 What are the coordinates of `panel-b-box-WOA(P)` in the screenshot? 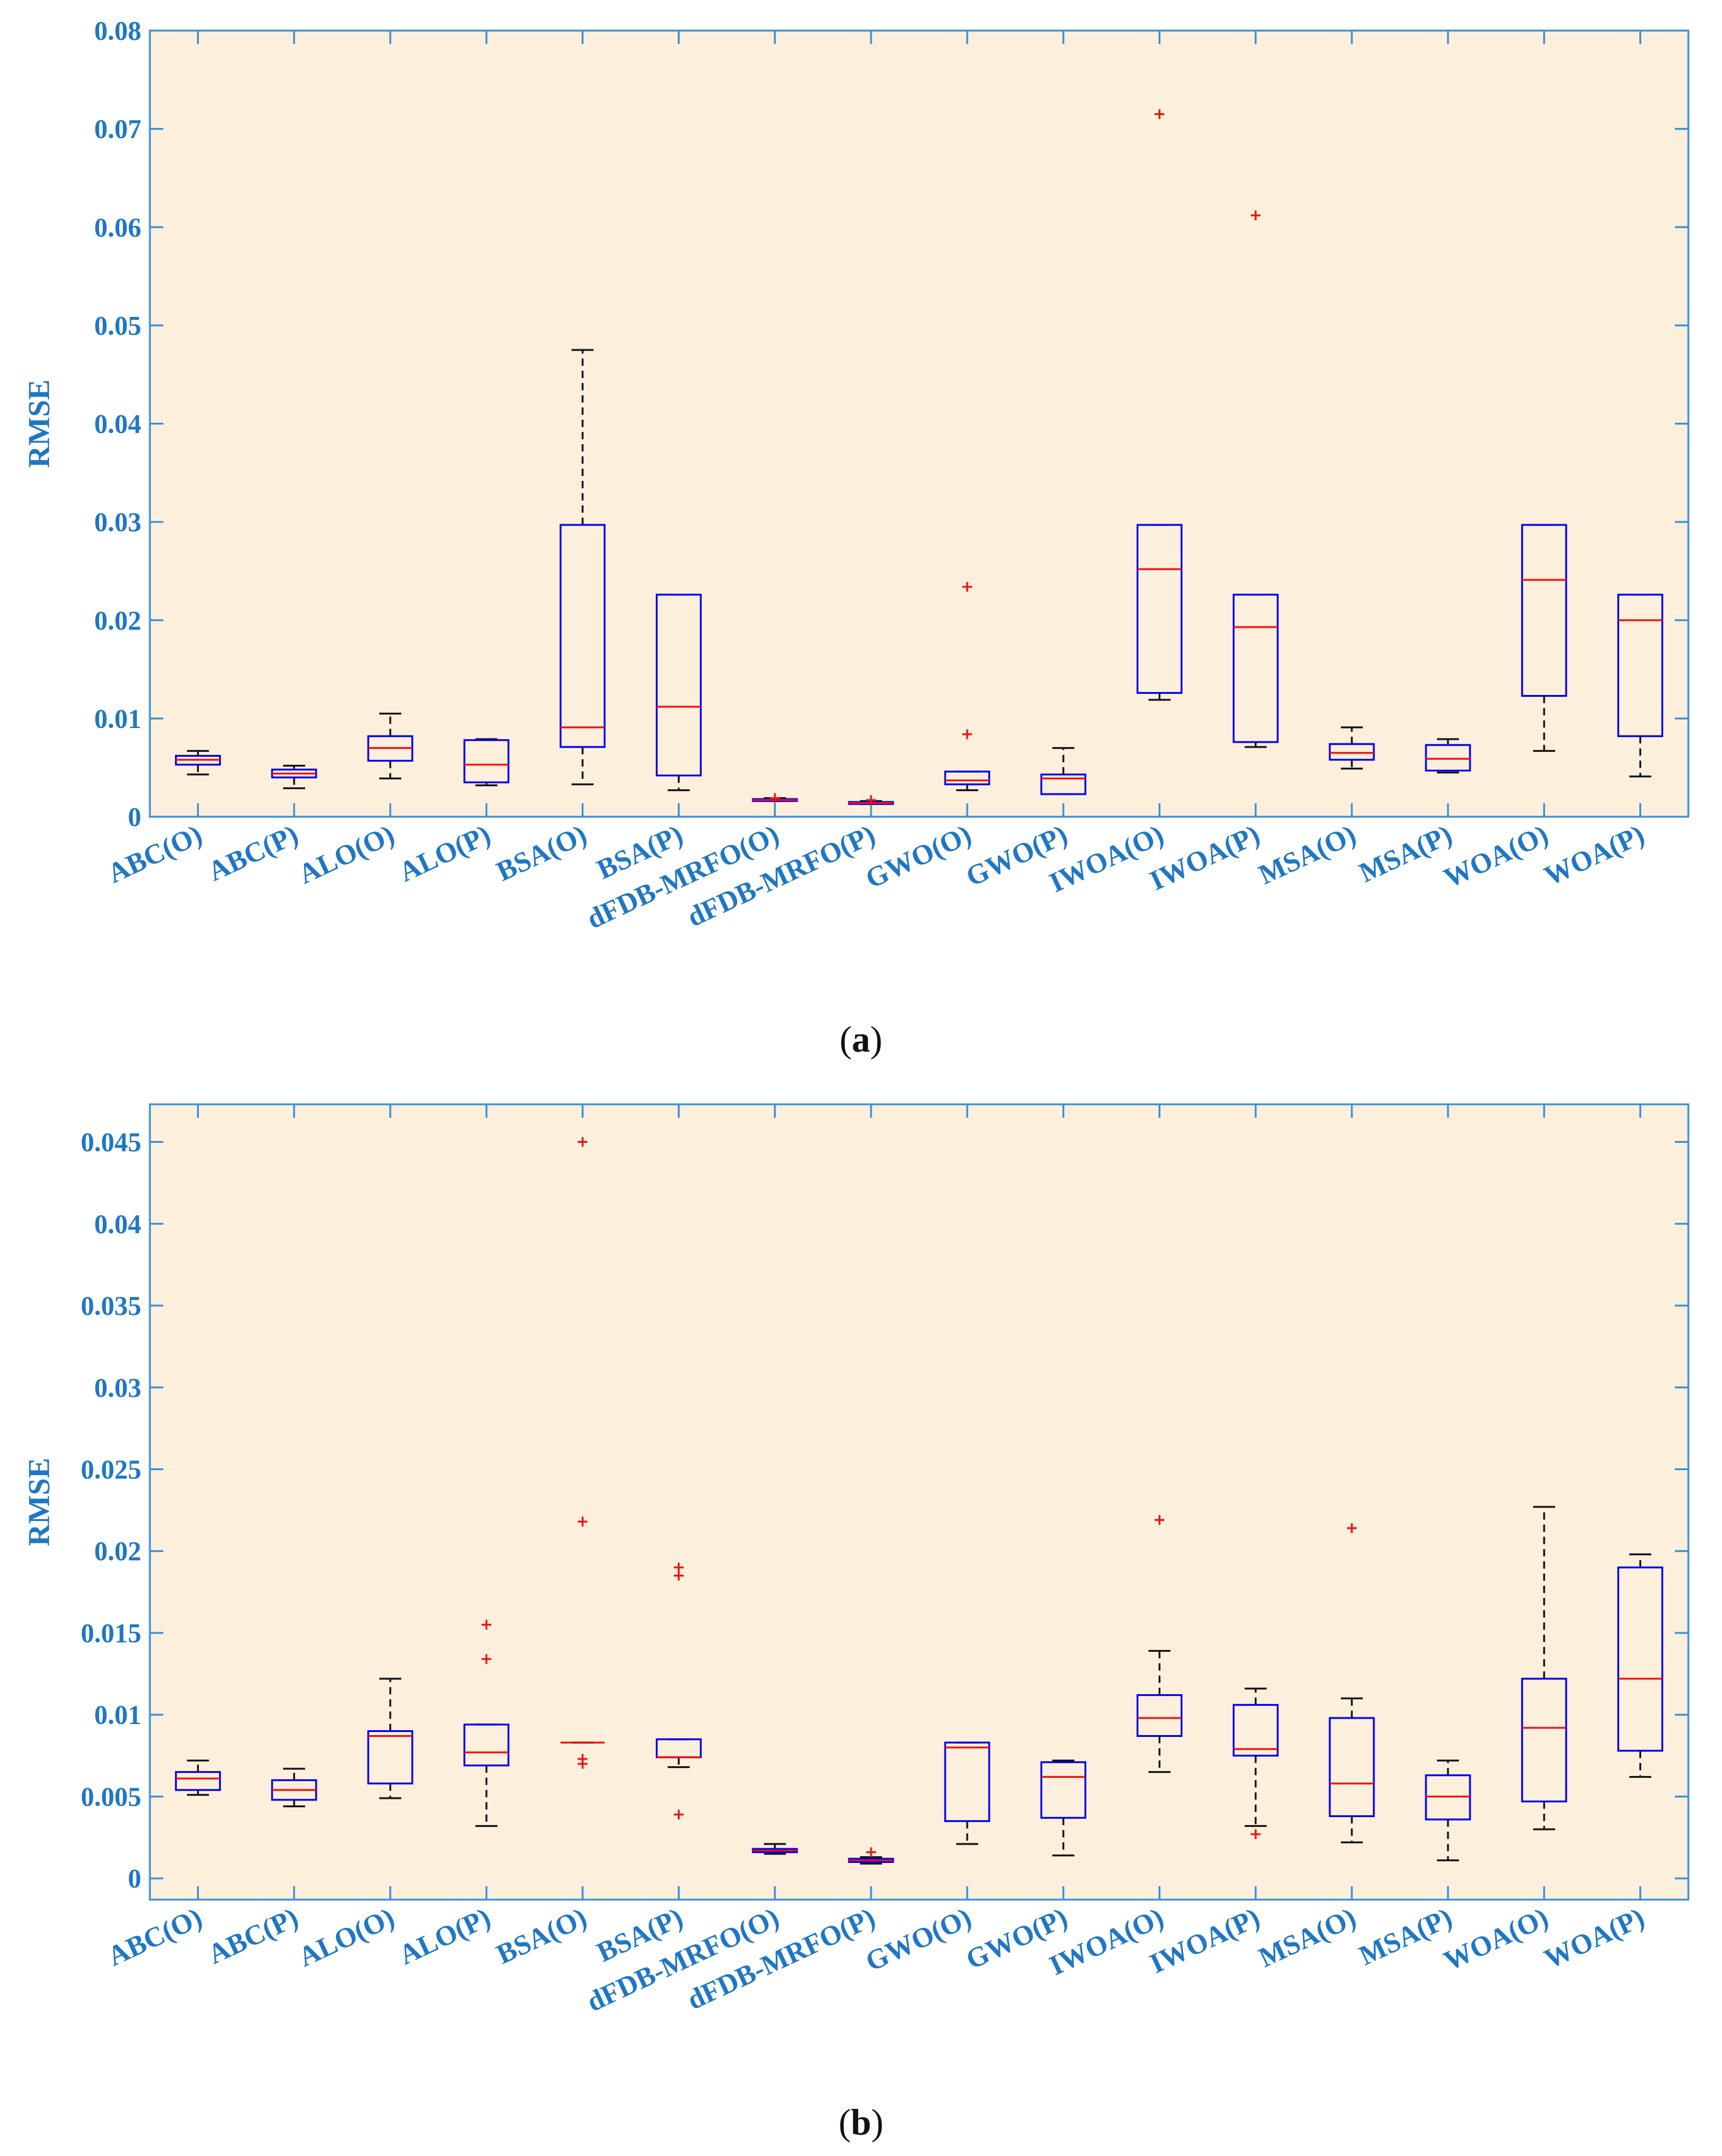 It's located at (1640, 1665).